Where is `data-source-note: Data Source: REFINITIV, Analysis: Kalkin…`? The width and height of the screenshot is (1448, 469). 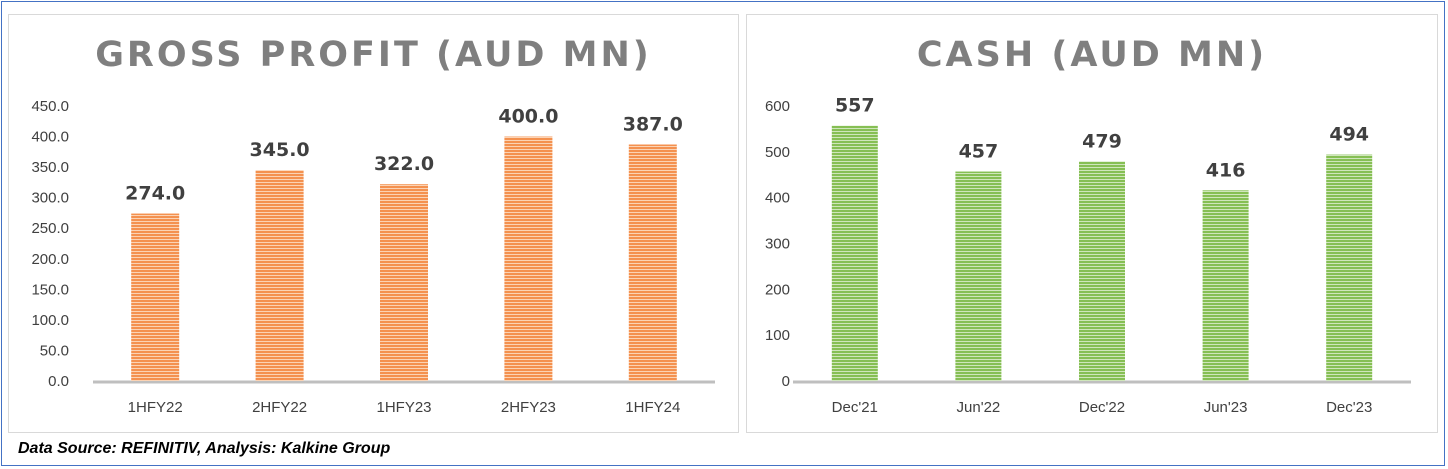
data-source-note: Data Source: REFINITIV, Analysis: Kalkin… is located at coordinates (204, 448).